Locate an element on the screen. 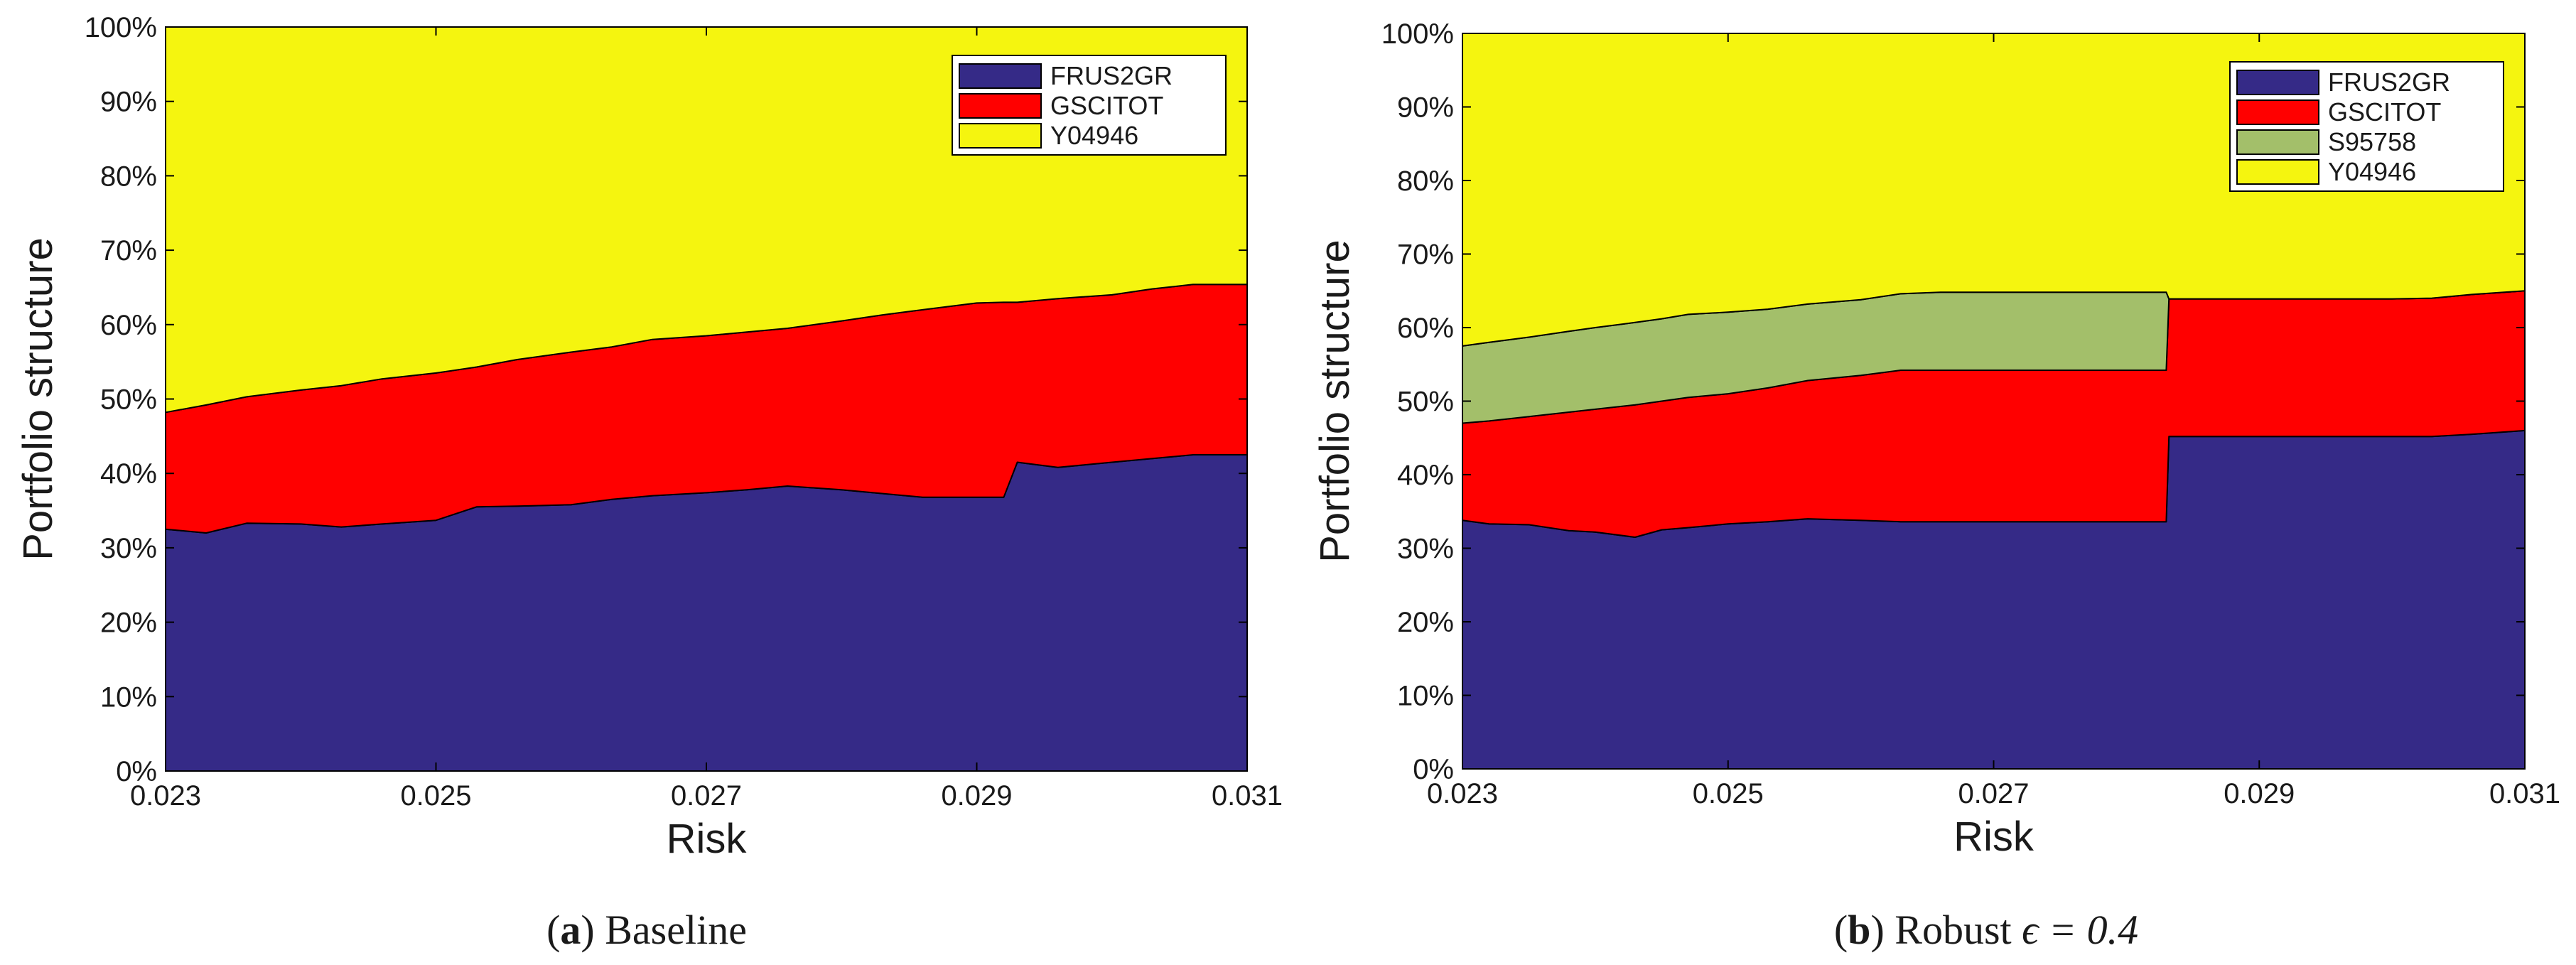  caption-text: Baseline is located at coordinates (676, 930).